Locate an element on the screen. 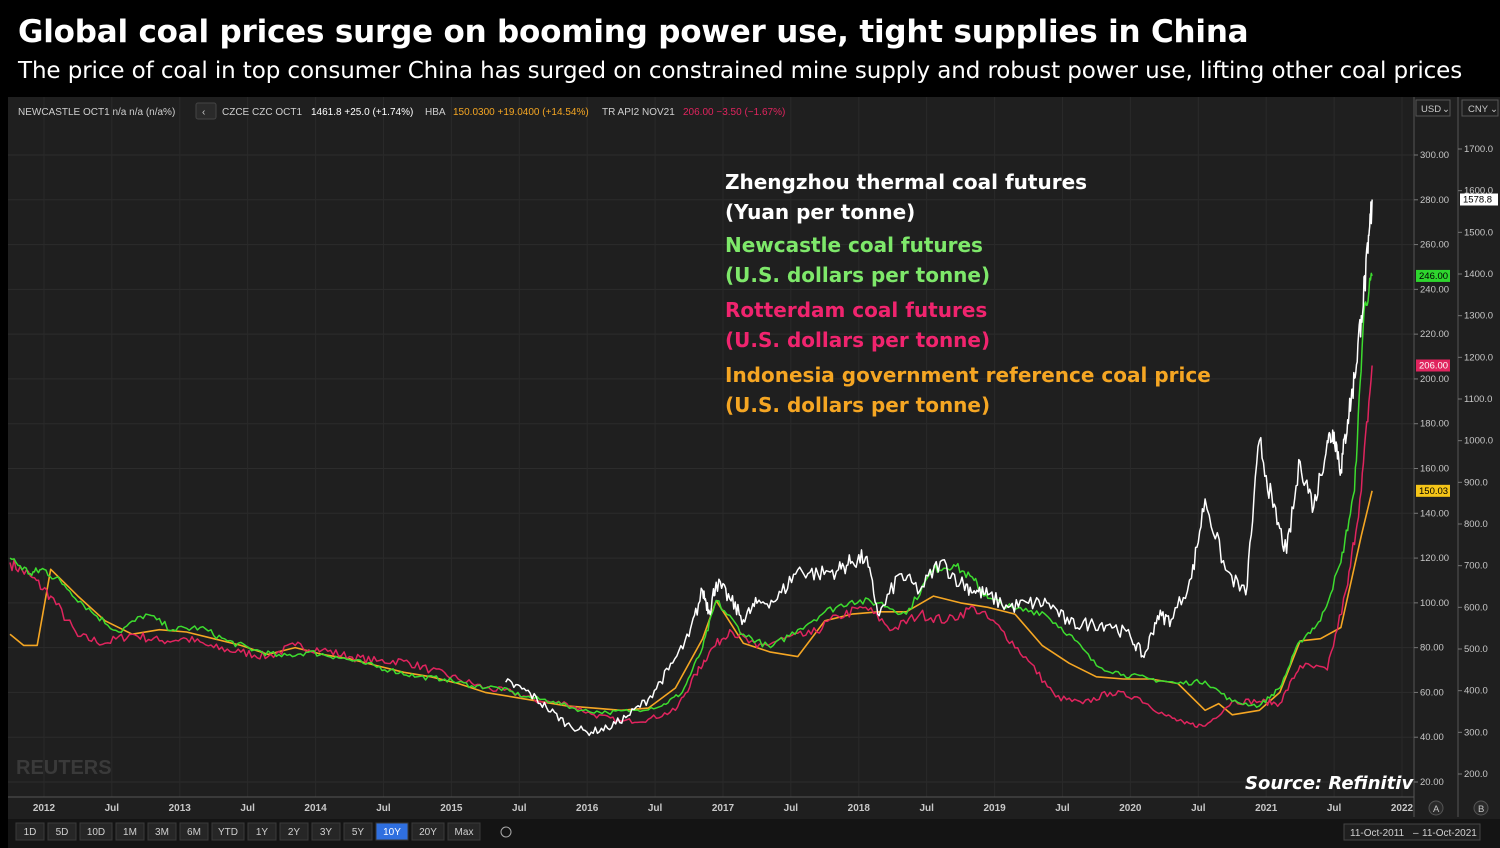 Image resolution: width=1500 pixels, height=848 pixels. usd-tick-label: 60.00 is located at coordinates (1432, 692).